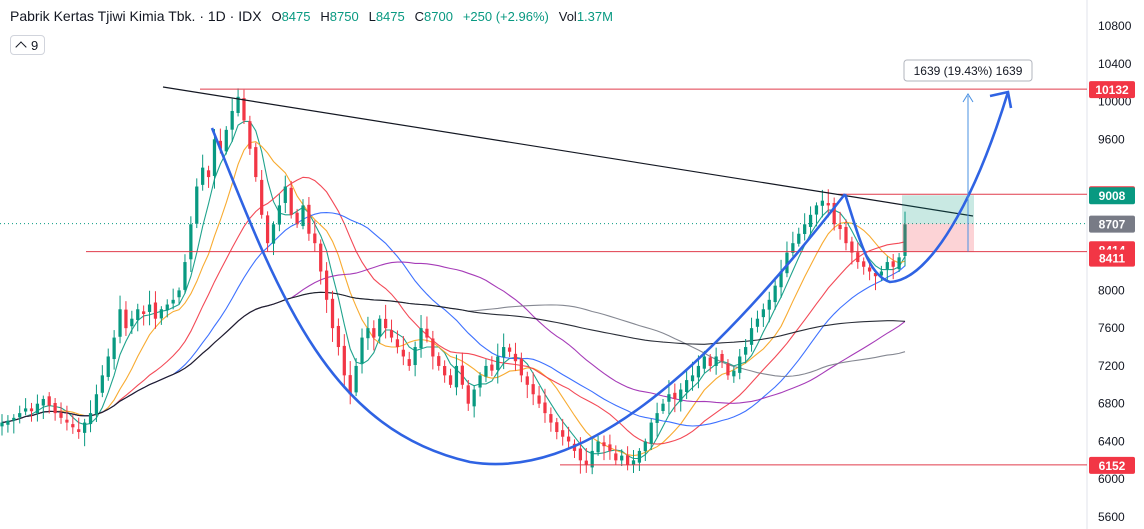 The height and width of the screenshot is (529, 1144). I want to click on price-tick-label: 6400, so click(1111, 441).